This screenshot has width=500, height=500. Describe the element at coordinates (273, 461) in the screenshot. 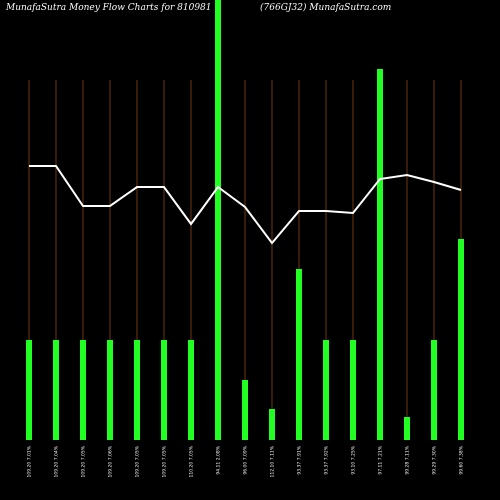

I see `x-tick-label: 112.10 7.11%` at that location.